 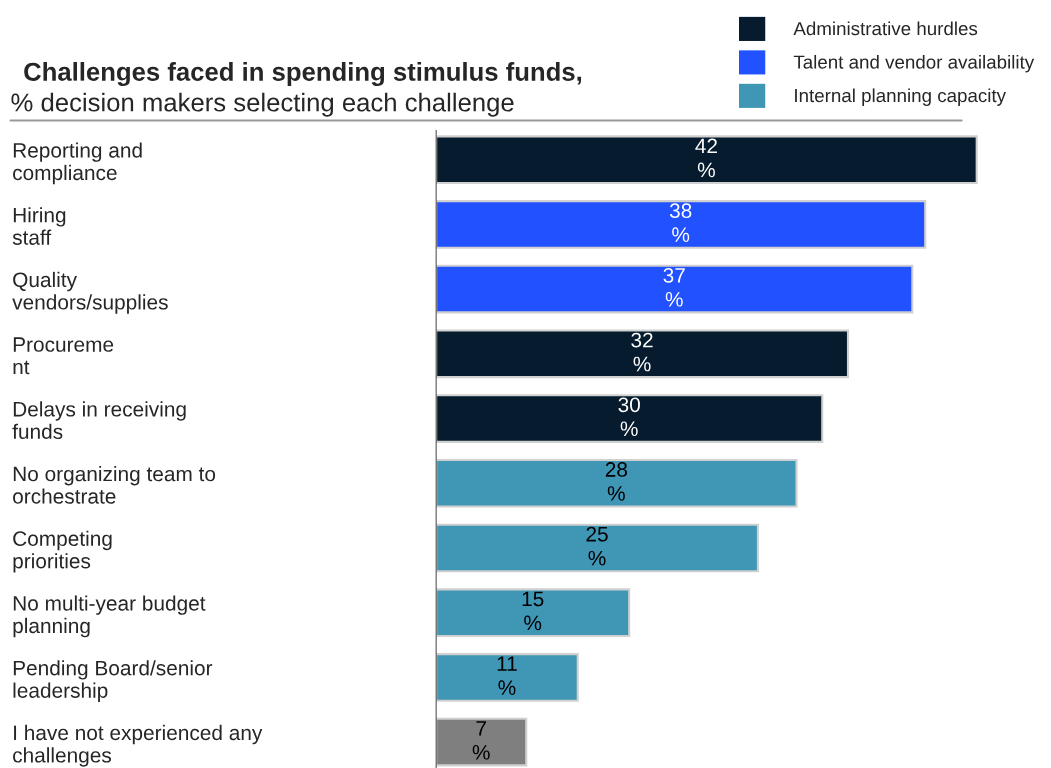 I want to click on y-tick-label: Competing priorities, so click(x=62, y=551).